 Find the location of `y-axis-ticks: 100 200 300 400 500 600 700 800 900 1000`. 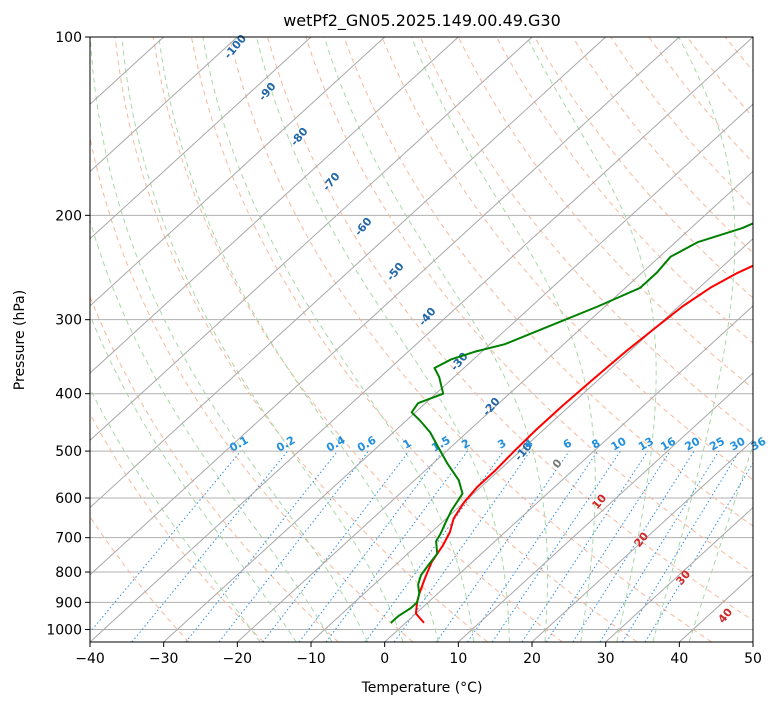

y-axis-ticks: 100 200 300 400 500 600 700 800 900 1000 is located at coordinates (68, 334).